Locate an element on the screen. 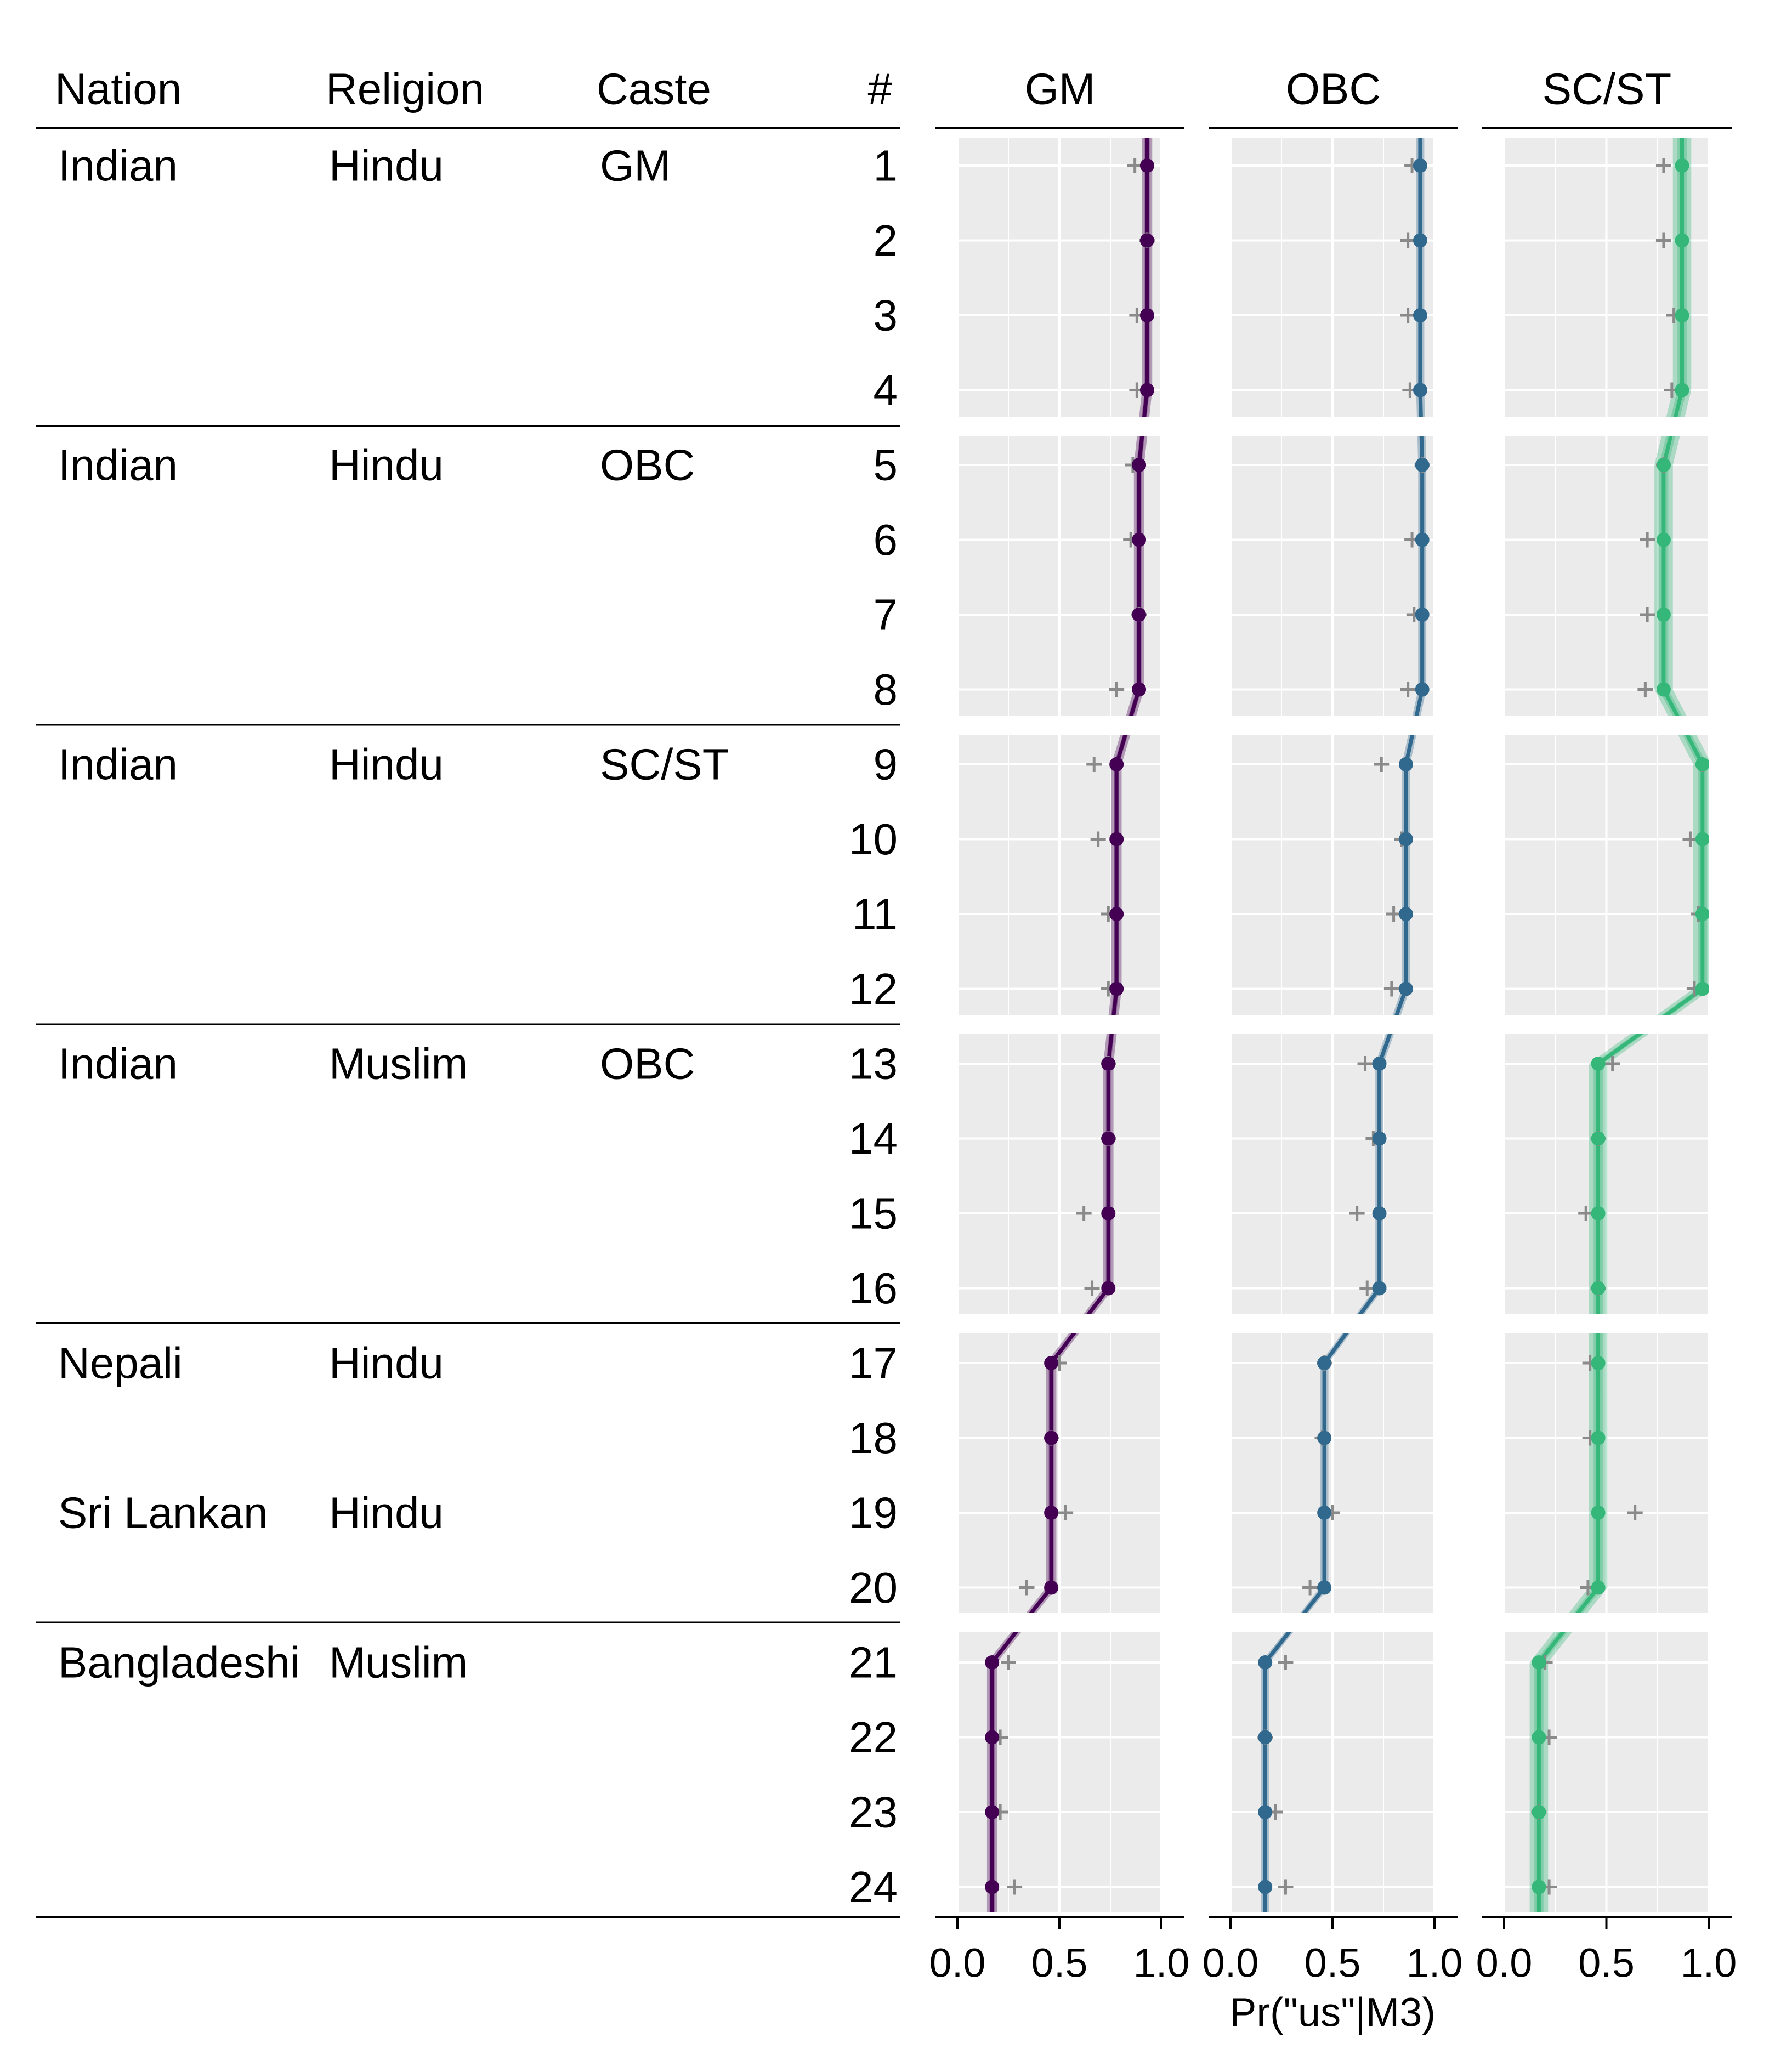  credible-band-outer is located at coordinates (1619, 1025).